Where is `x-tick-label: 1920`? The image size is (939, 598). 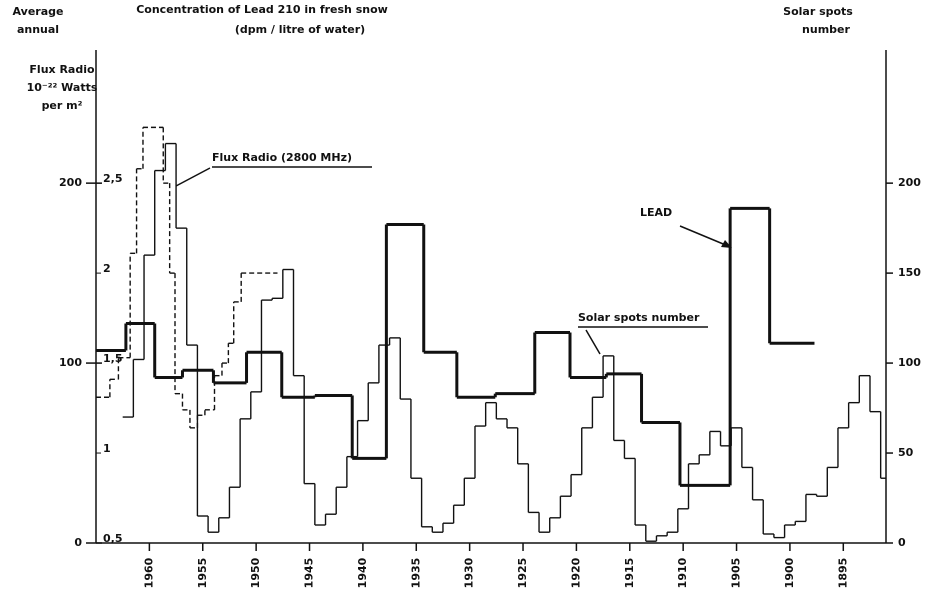 x-tick-label: 1920 is located at coordinates (575, 572).